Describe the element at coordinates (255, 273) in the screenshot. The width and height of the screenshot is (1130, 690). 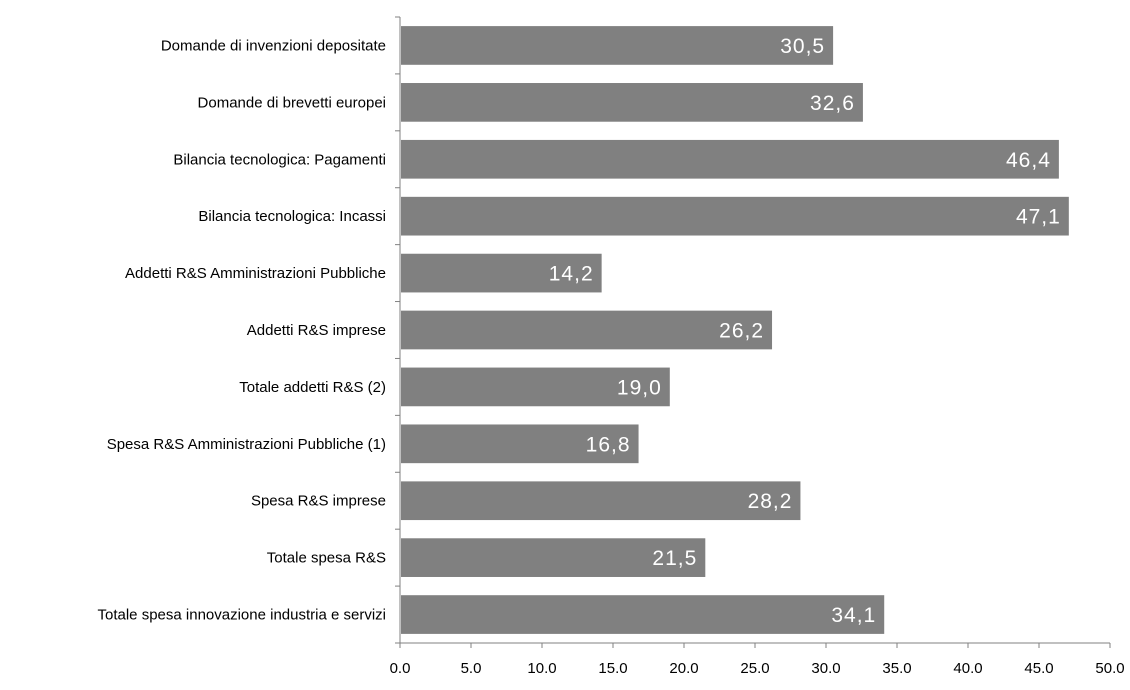
I see `category-label-4: Addetti R&S Amministrazioni Pubbliche` at that location.